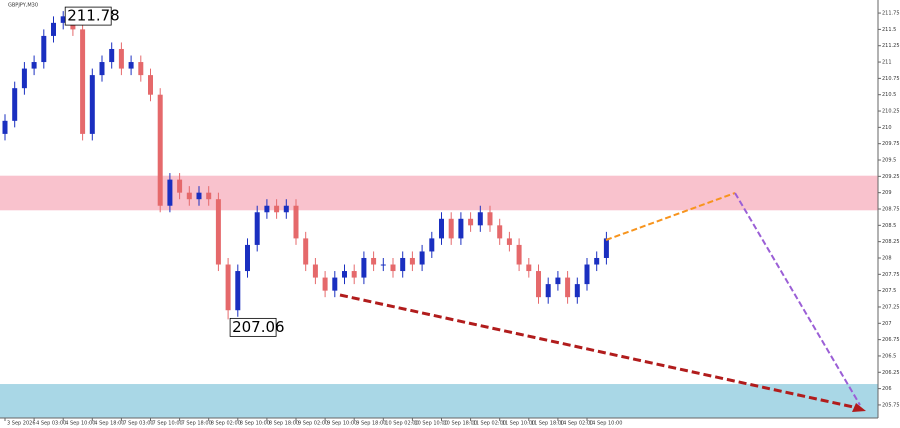 The image size is (900, 428). I want to click on annotation-box, so click(253, 327).